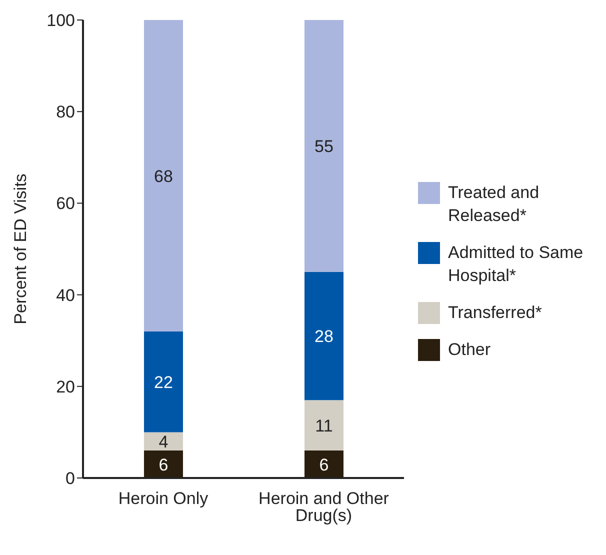 Image resolution: width=606 pixels, height=555 pixels. What do you see at coordinates (163, 498) in the screenshot?
I see `x-tick-label: Heroin Only` at bounding box center [163, 498].